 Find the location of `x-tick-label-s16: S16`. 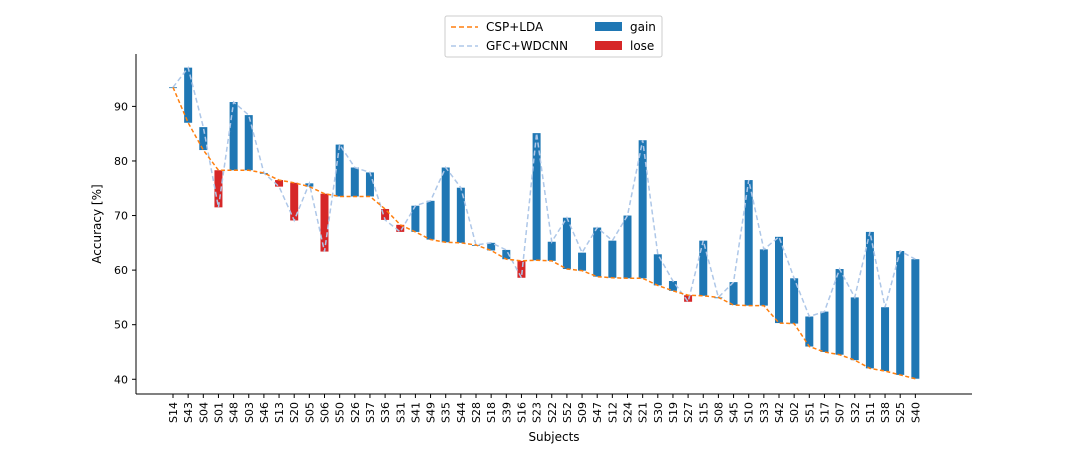

x-tick-label-s16: S16 is located at coordinates (521, 412).